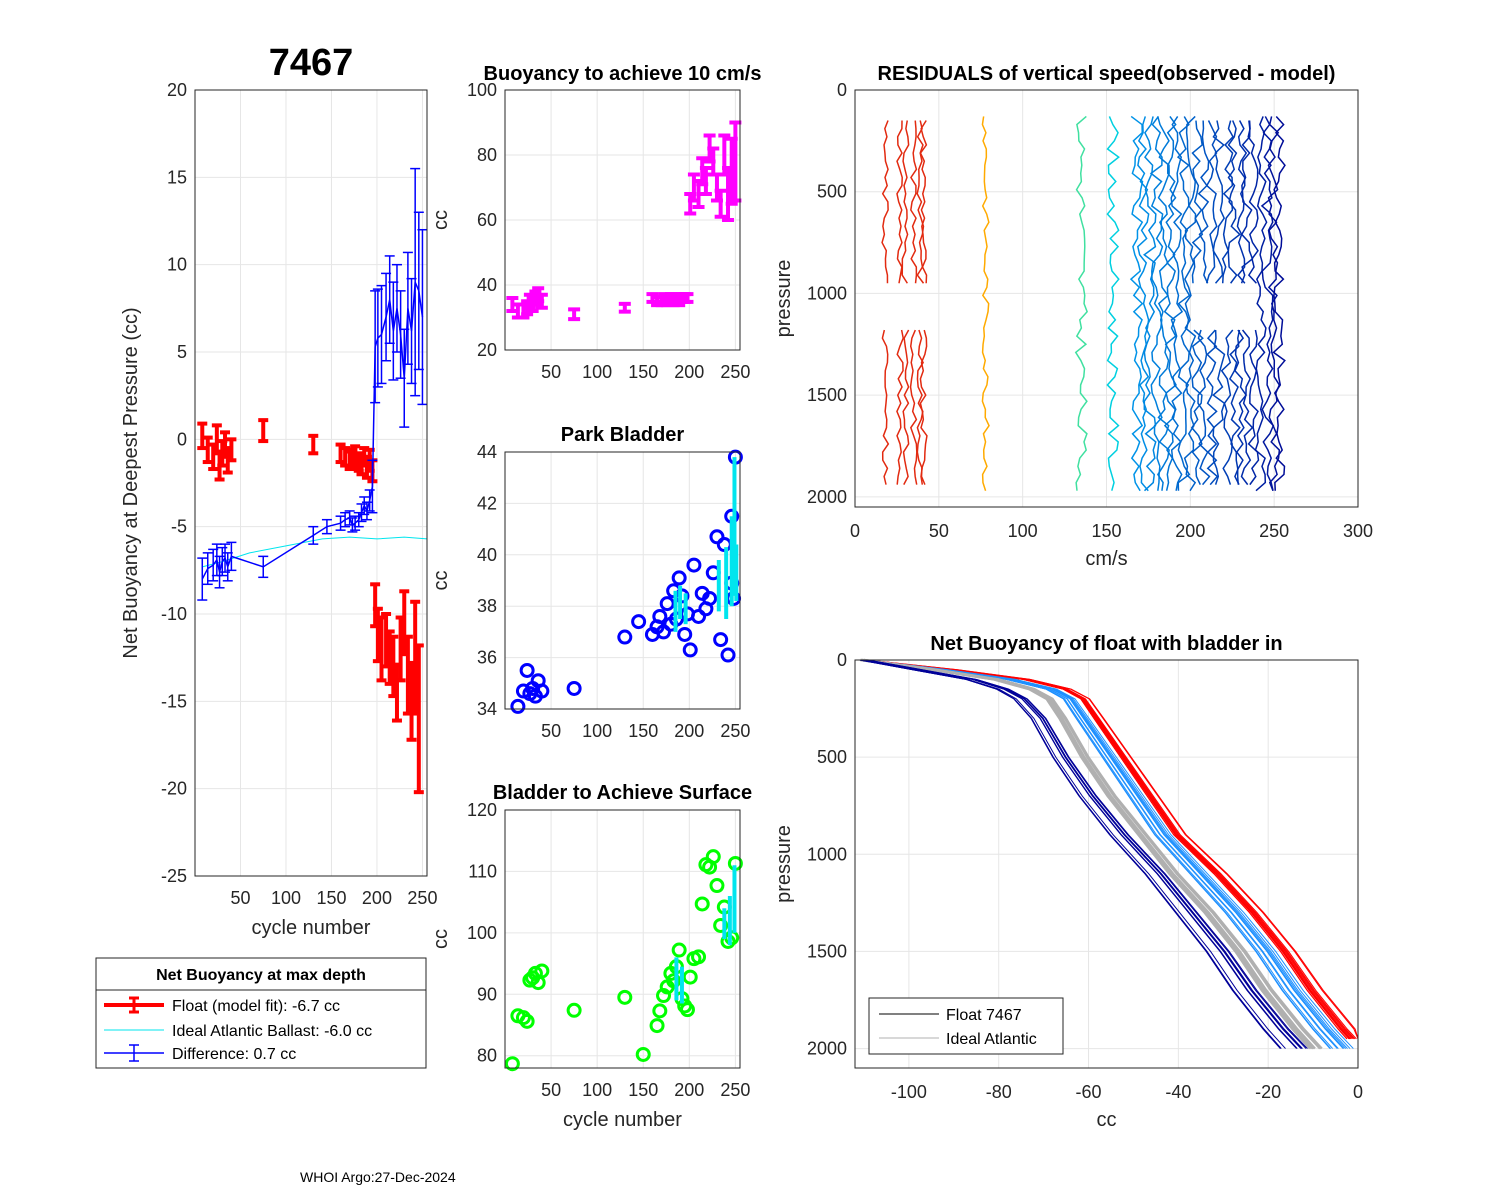  Describe the element at coordinates (623, 435) in the screenshot. I see `chart-title: Park Bladder` at that location.